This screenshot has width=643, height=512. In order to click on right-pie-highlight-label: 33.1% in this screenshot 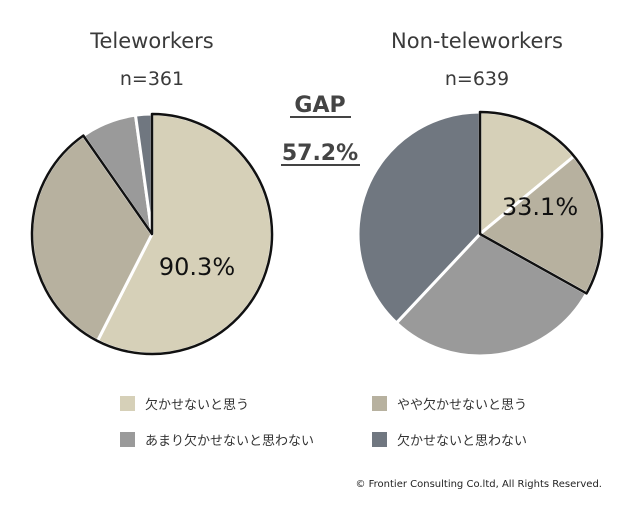, I will do `click(540, 207)`.